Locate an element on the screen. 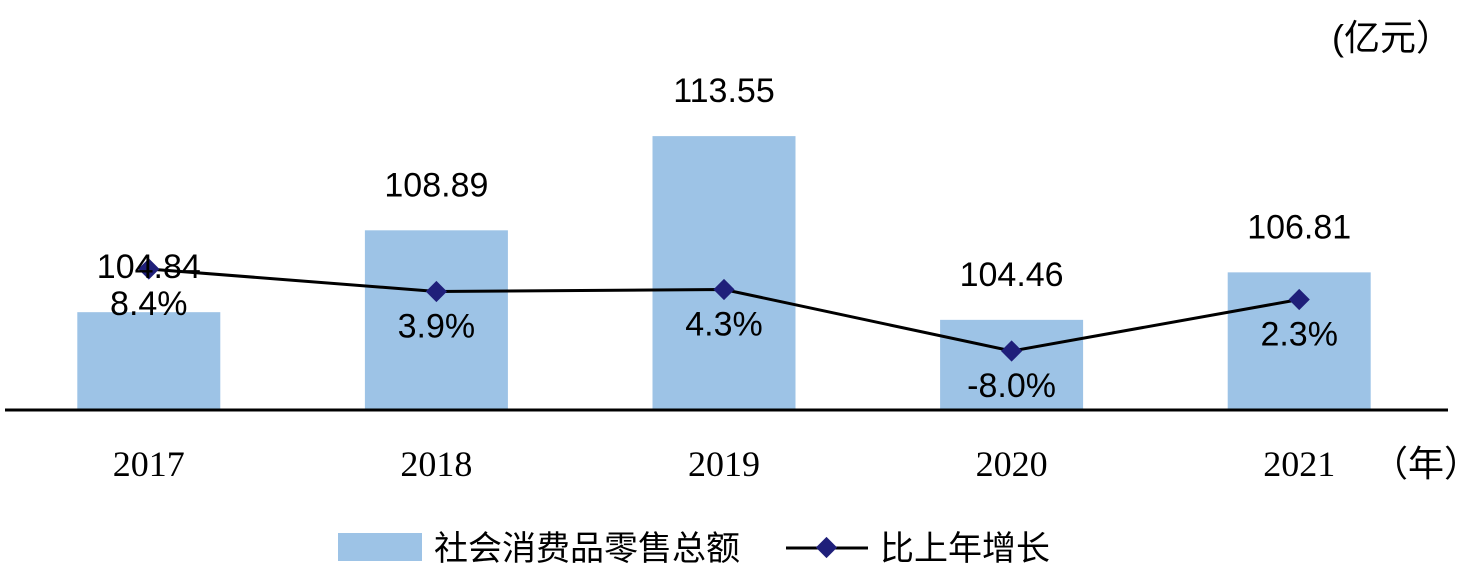 The width and height of the screenshot is (1463, 576). bar-value-label-2020: 104.46 is located at coordinates (1012, 275).